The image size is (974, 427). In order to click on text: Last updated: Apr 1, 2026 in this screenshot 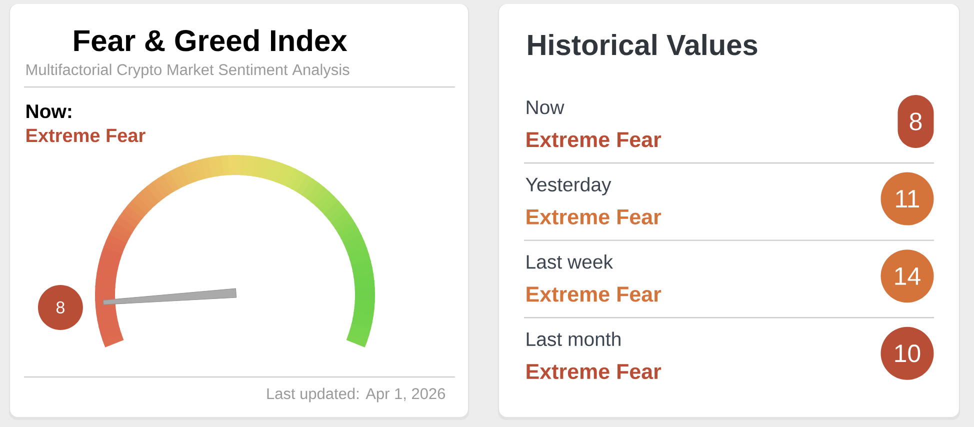, I will do `click(356, 395)`.